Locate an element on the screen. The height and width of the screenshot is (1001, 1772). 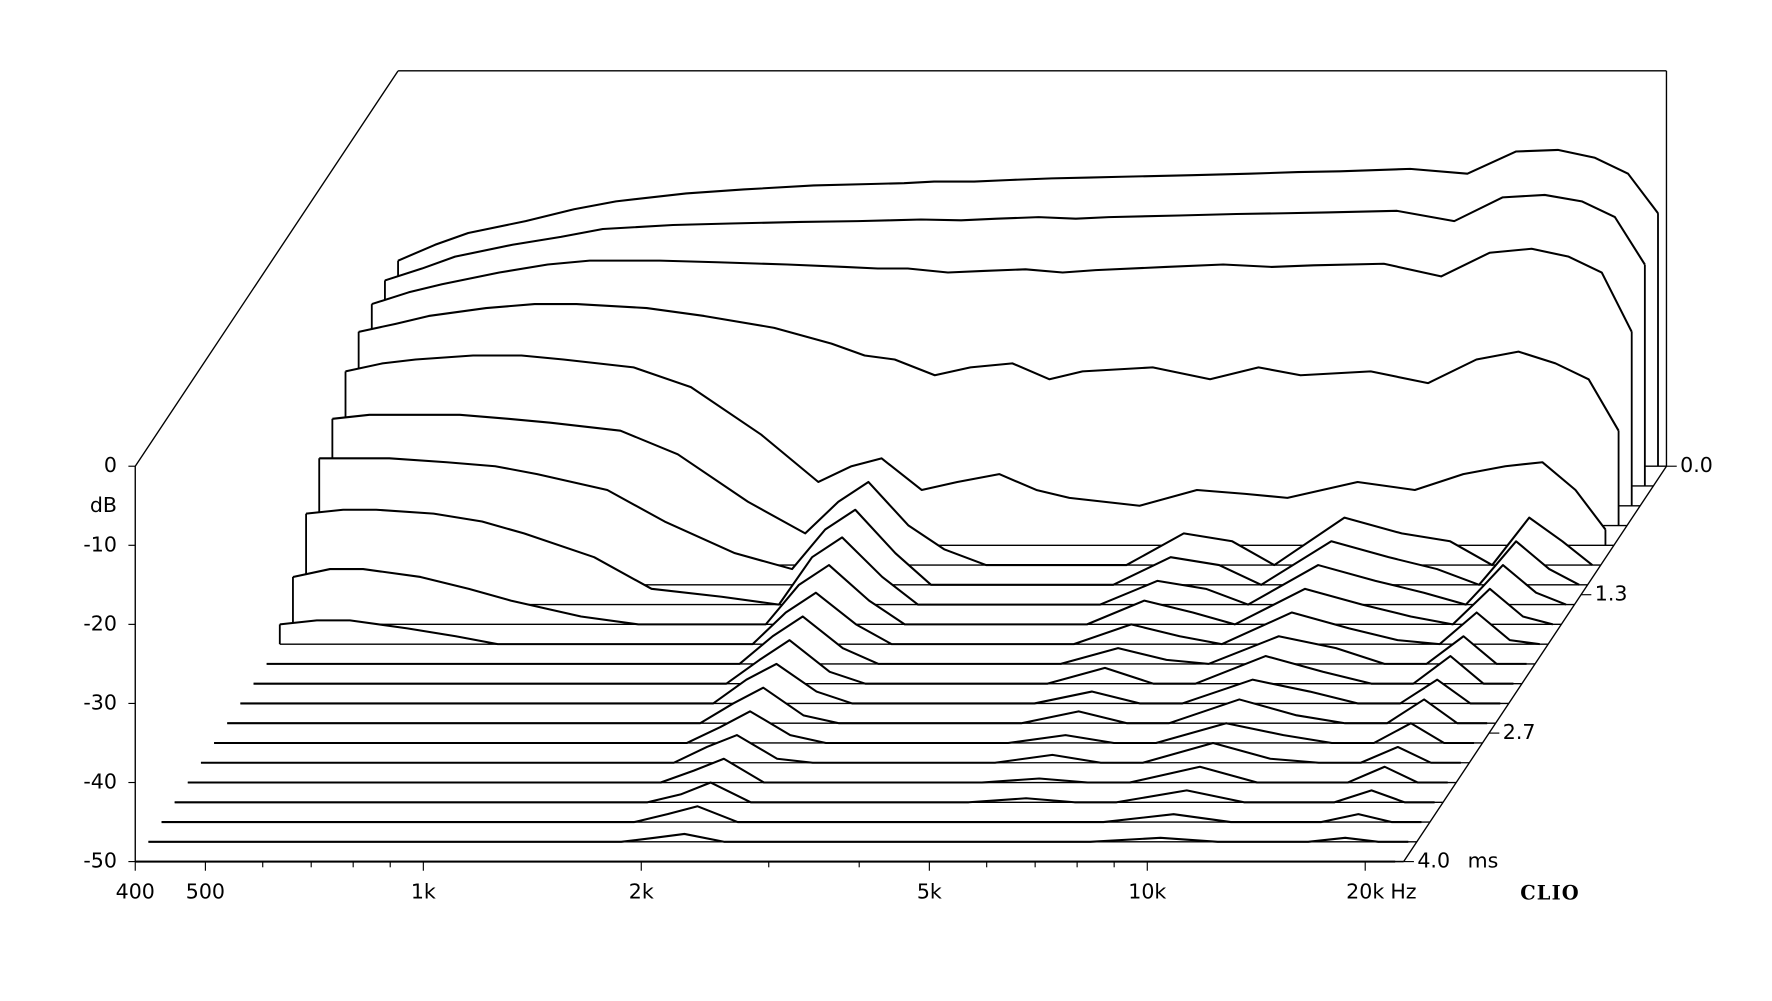
frame-edge is located at coordinates (266, 268).